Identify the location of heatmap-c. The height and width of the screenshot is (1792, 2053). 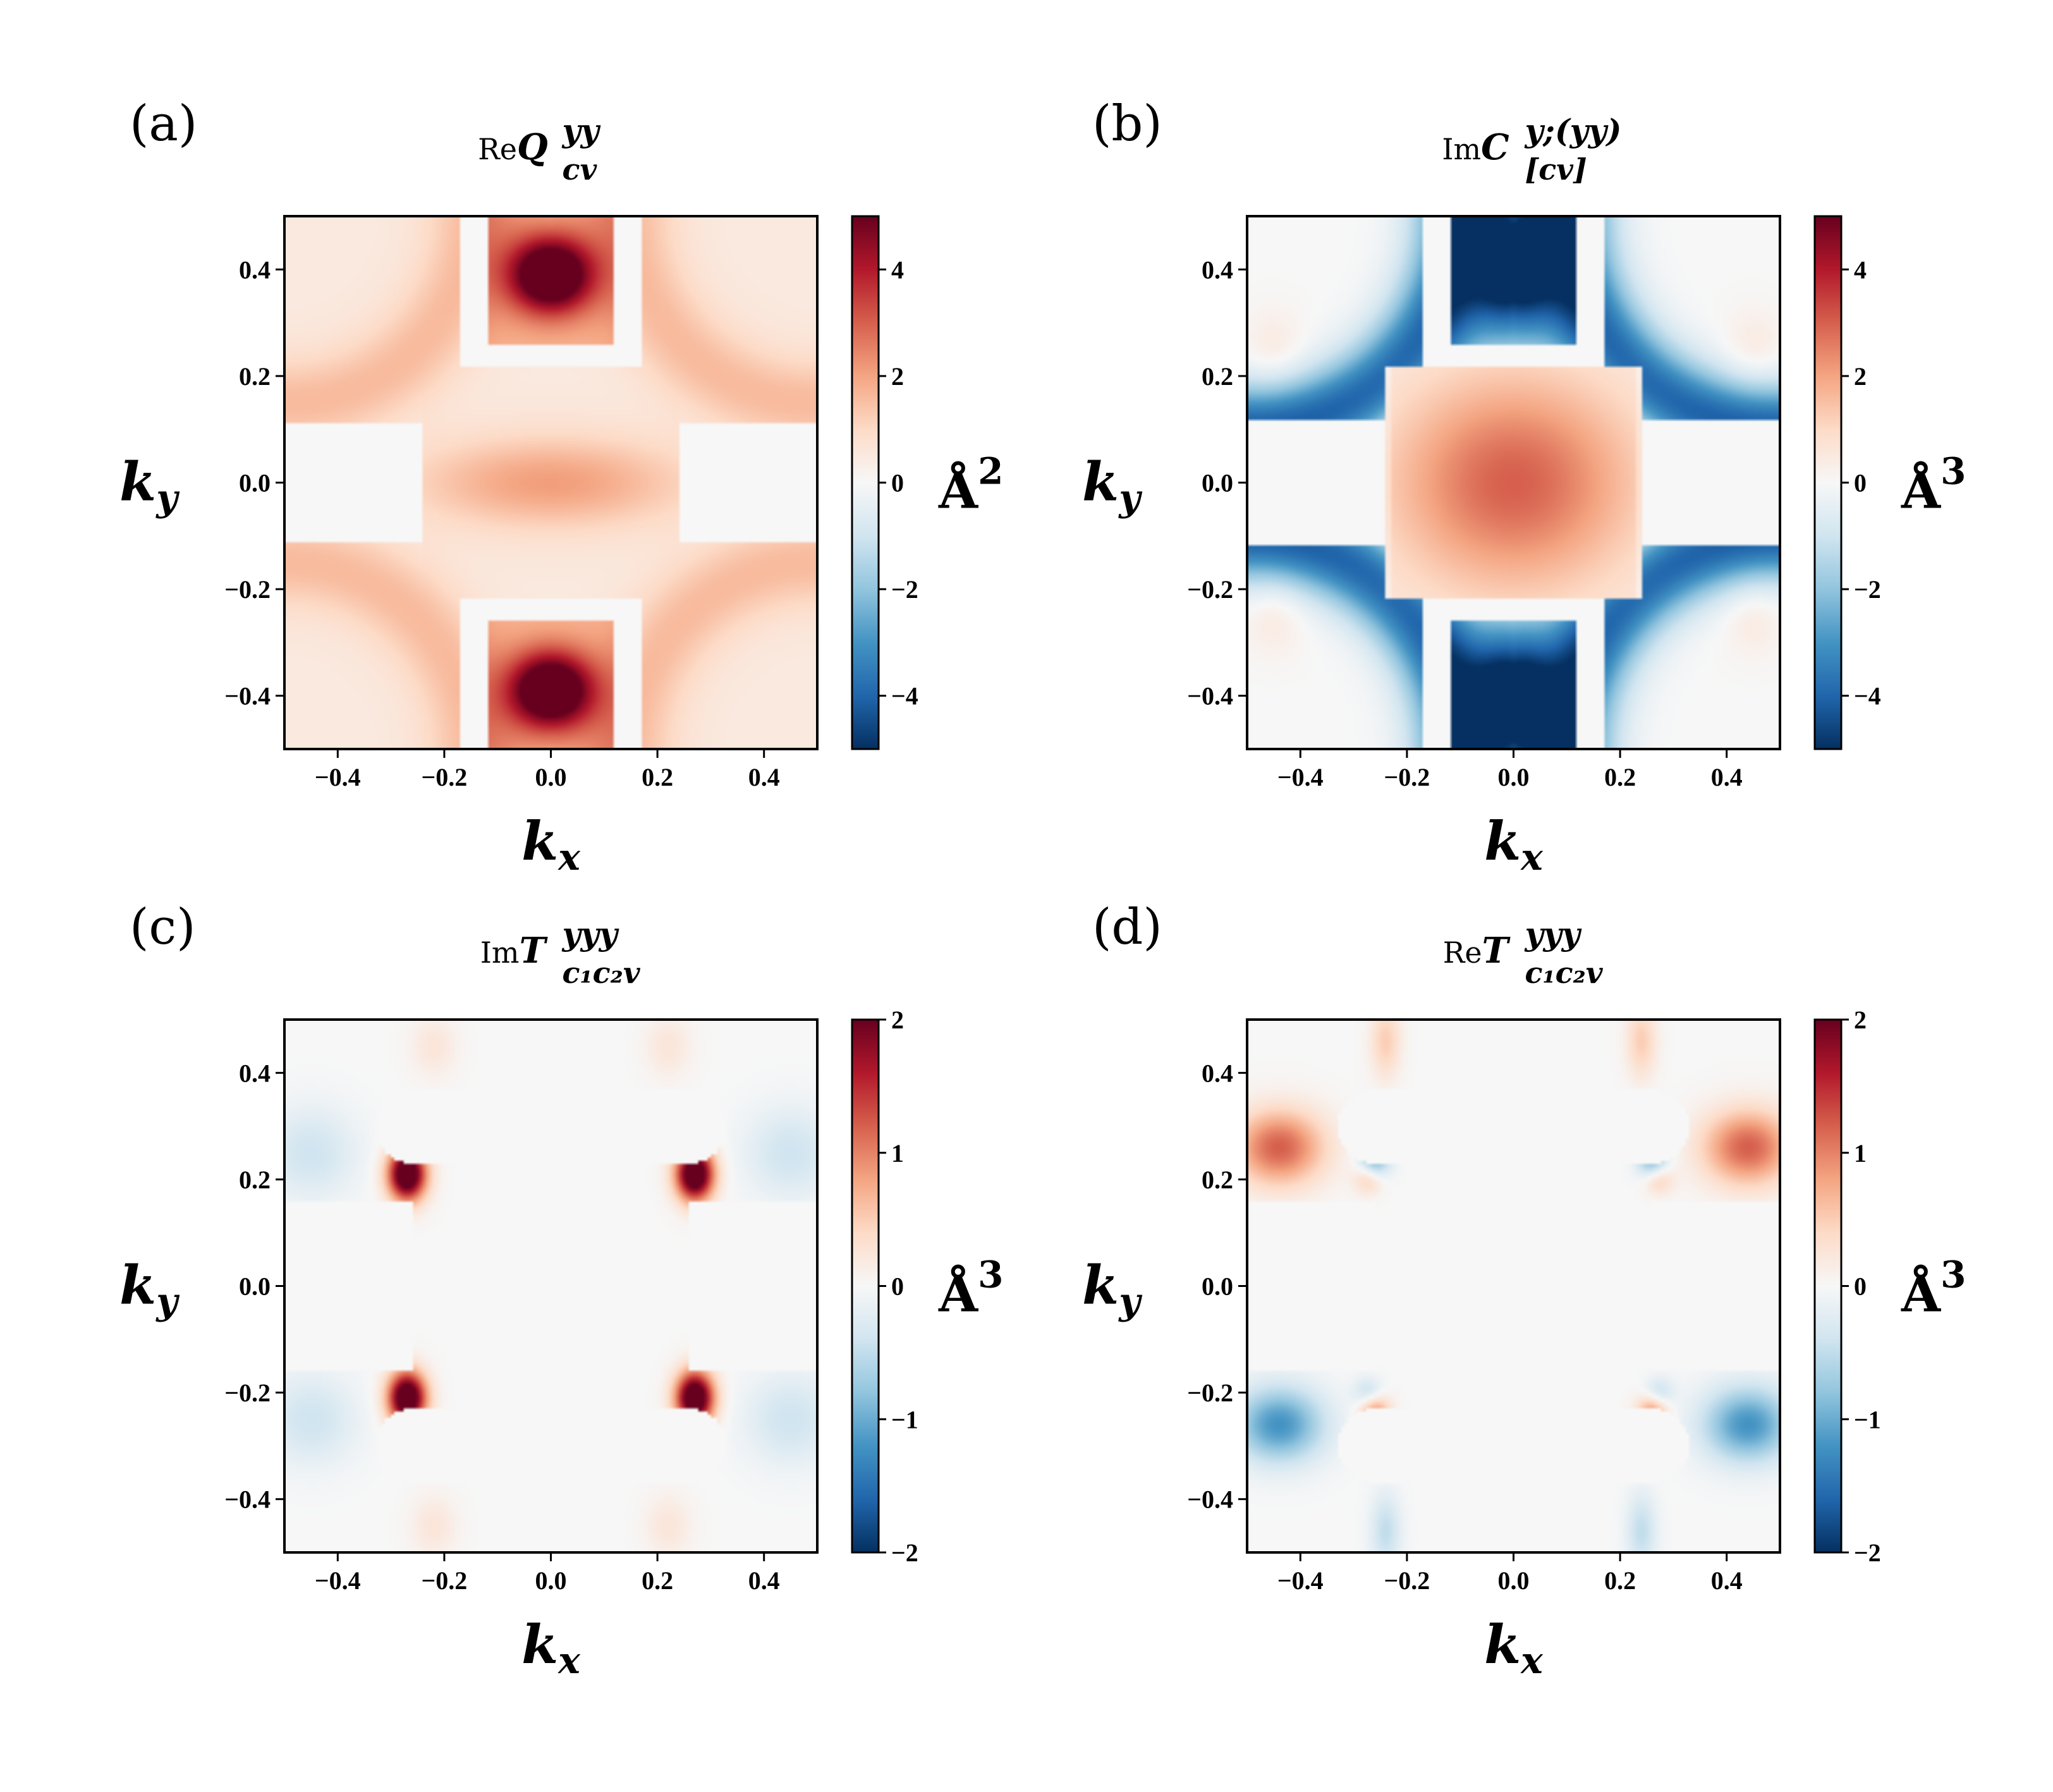
(550, 1286).